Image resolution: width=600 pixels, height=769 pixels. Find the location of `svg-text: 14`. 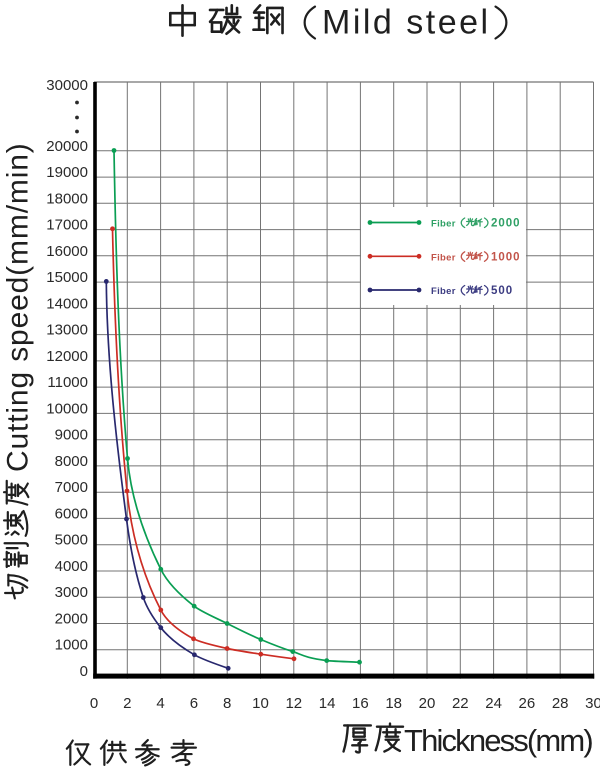

svg-text: 14 is located at coordinates (327, 703).